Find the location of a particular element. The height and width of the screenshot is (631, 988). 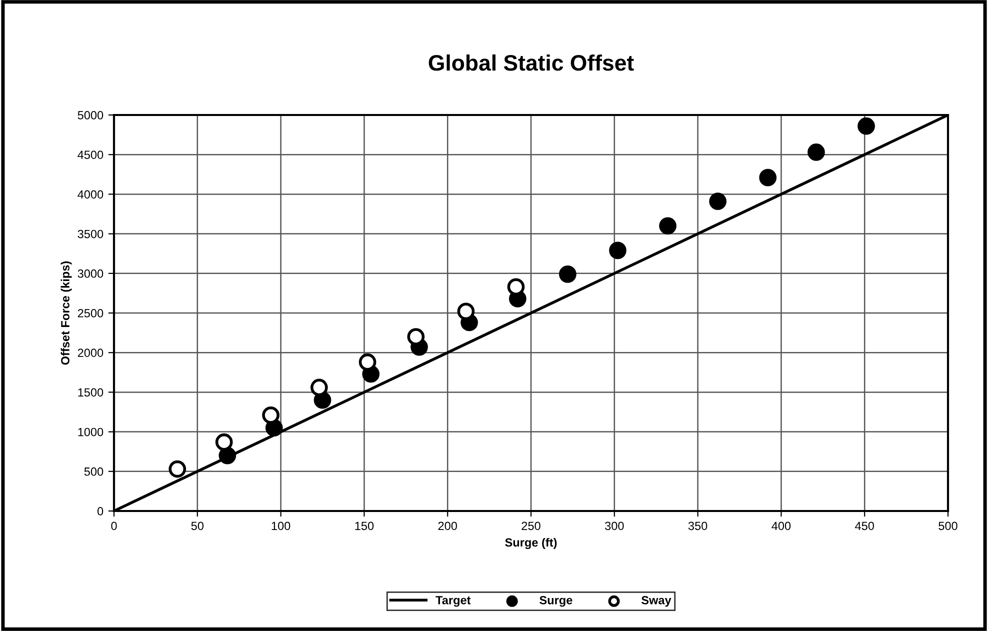

y-tick-label: 4500 is located at coordinates (91, 154).